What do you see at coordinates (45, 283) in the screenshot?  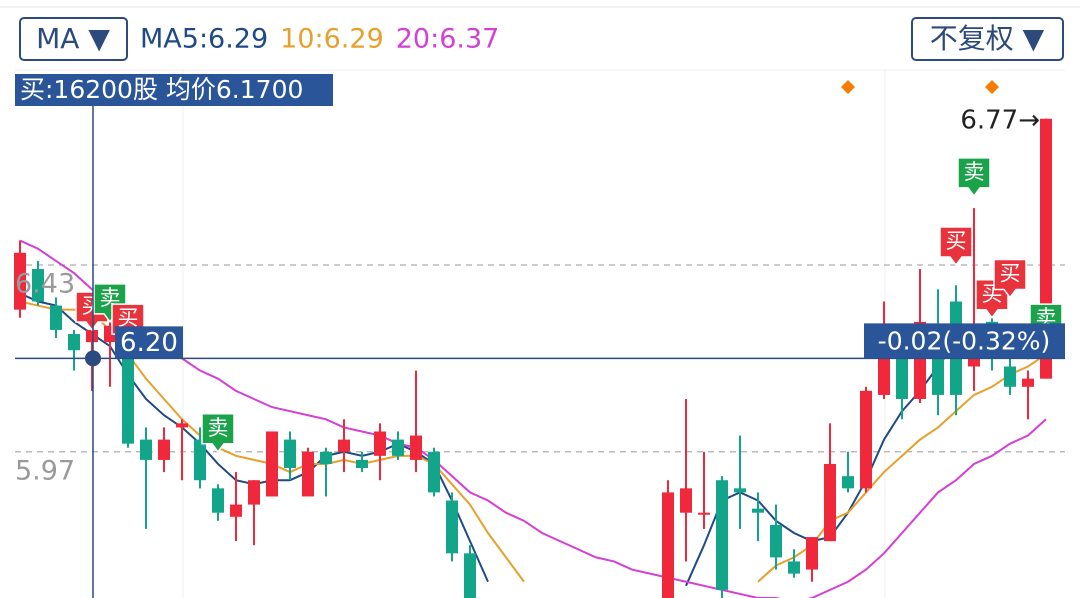 I see `y-tick-label: 6.43` at bounding box center [45, 283].